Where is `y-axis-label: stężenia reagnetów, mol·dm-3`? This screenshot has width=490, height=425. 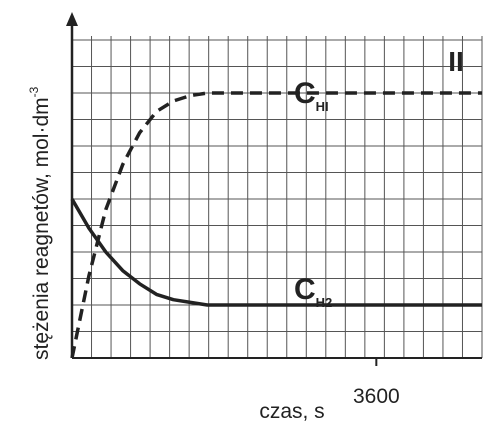 y-axis-label: stężenia reagnetów, mol·dm-3 is located at coordinates (40, 223).